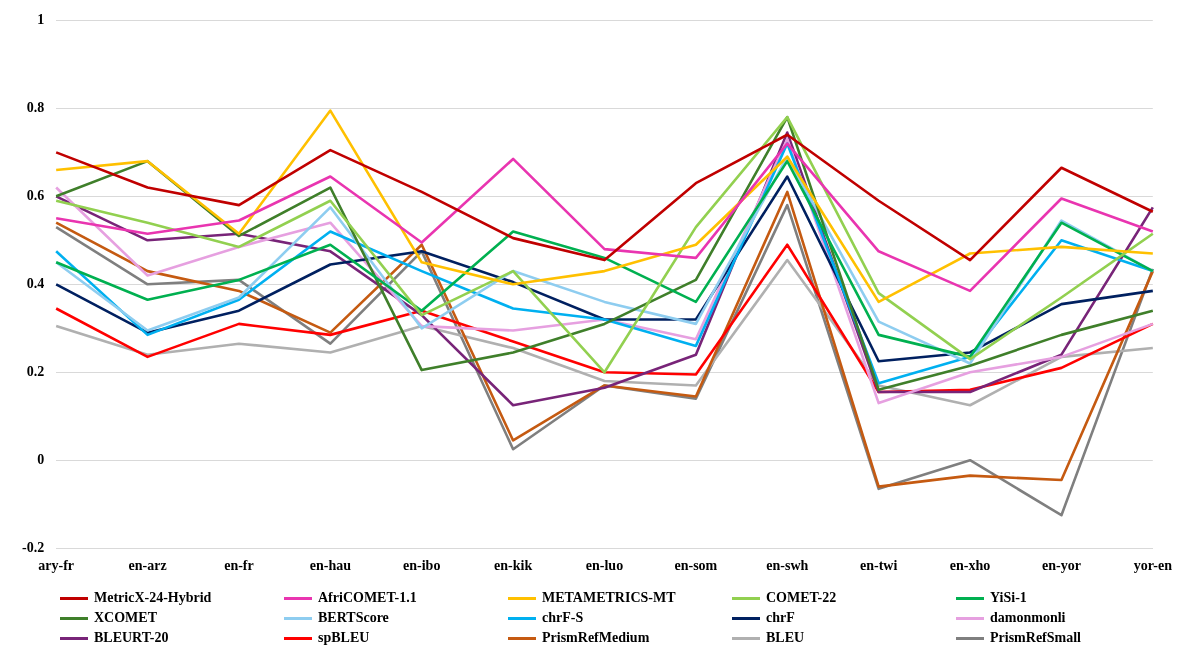 The width and height of the screenshot is (1182, 653). I want to click on x-tick-label: en-swh, so click(787, 566).